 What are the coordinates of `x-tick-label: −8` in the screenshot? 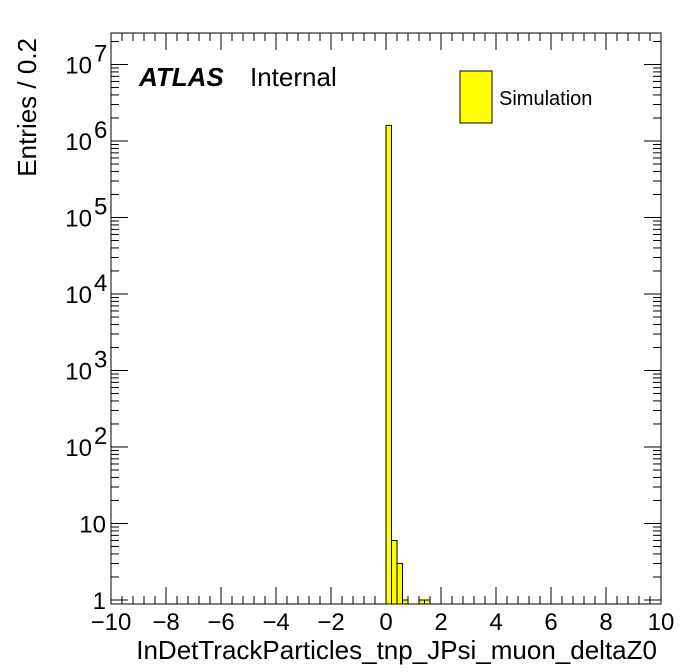 It's located at (165, 622).